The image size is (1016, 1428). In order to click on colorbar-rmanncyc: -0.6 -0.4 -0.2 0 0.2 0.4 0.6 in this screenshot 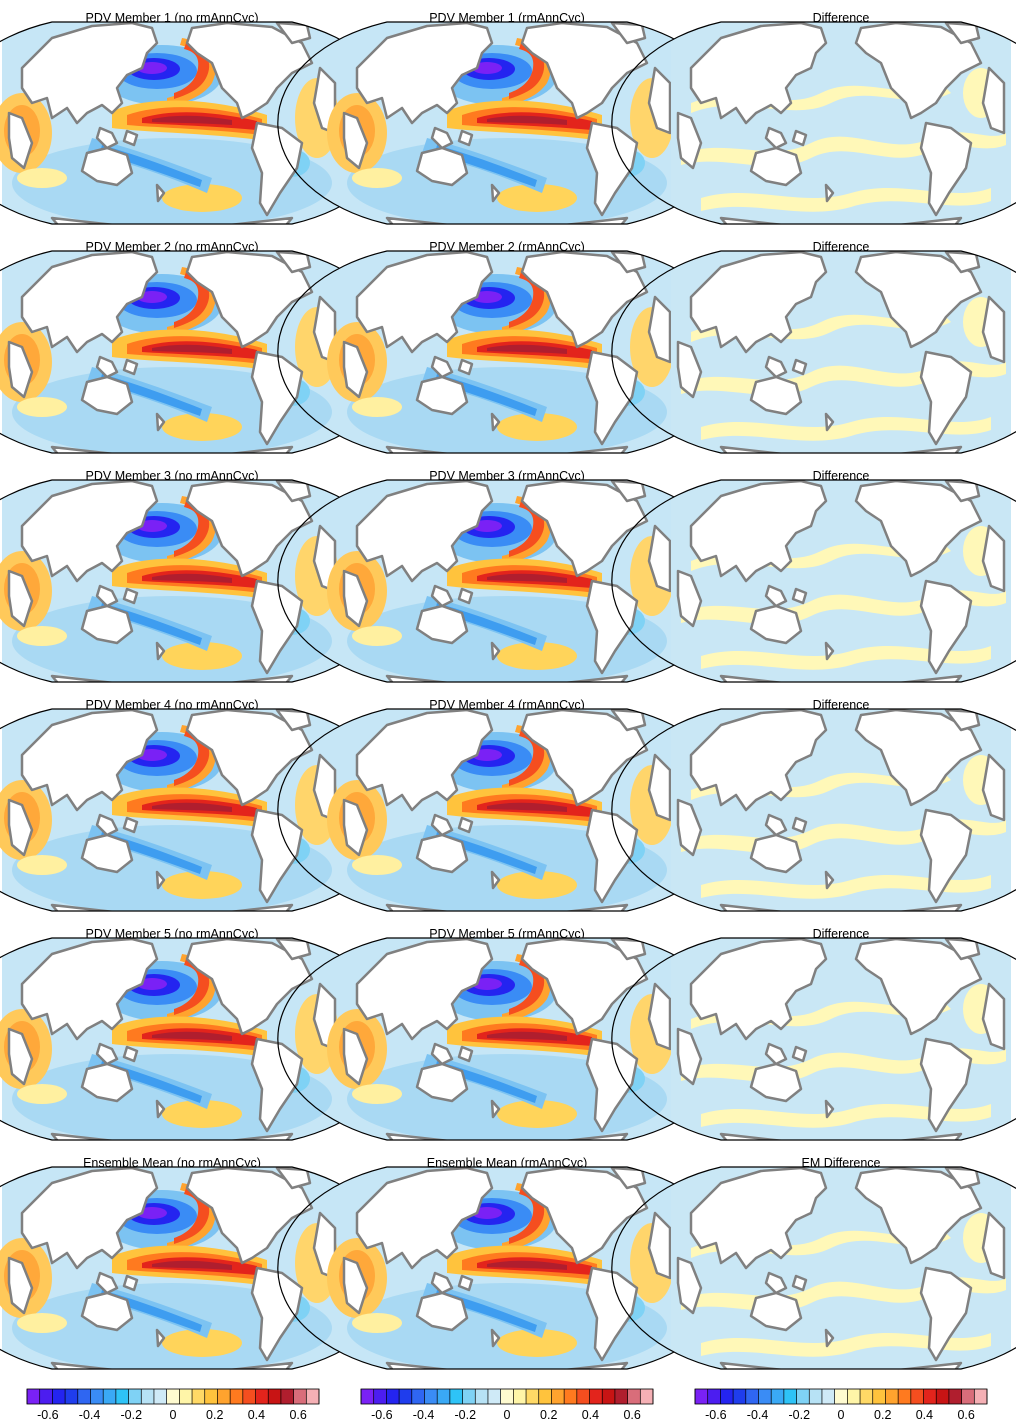, I will do `click(507, 1405)`.